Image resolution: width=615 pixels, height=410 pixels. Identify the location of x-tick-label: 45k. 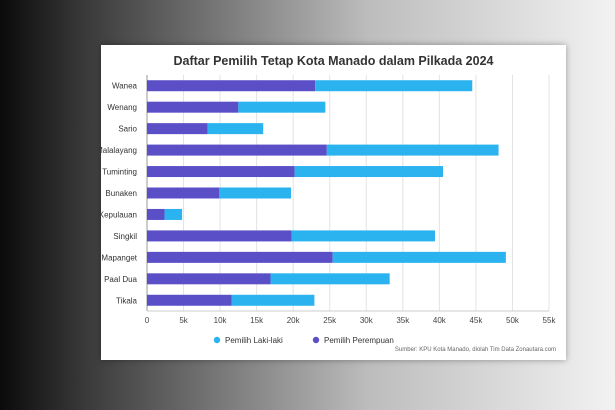
(476, 320).